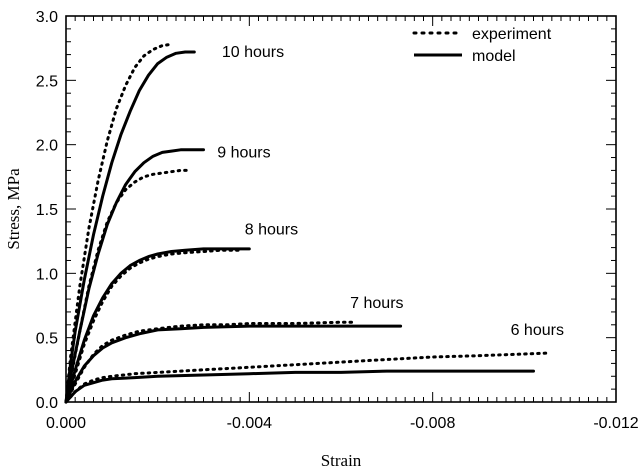  Describe the element at coordinates (512, 34) in the screenshot. I see `legend-label-experiment: experiment` at that location.